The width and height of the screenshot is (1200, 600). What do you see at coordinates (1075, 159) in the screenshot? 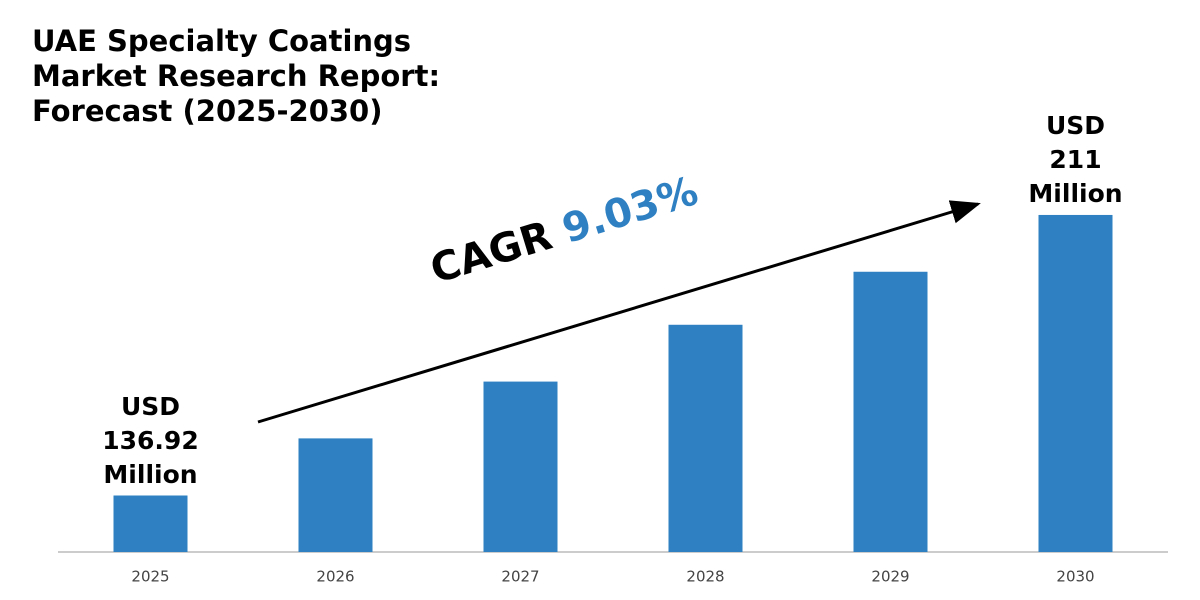
I see `value-label: USD 211 Million` at bounding box center [1075, 159].